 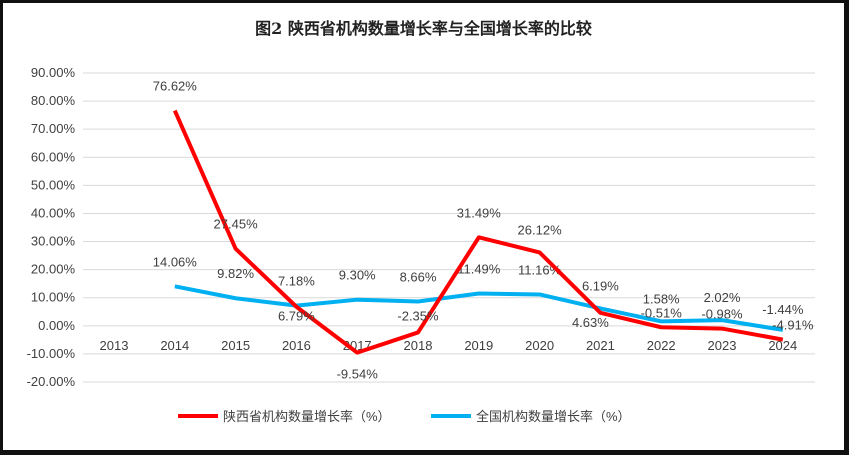 What do you see at coordinates (53, 156) in the screenshot?
I see `y-tick-label: 60.00%` at bounding box center [53, 156].